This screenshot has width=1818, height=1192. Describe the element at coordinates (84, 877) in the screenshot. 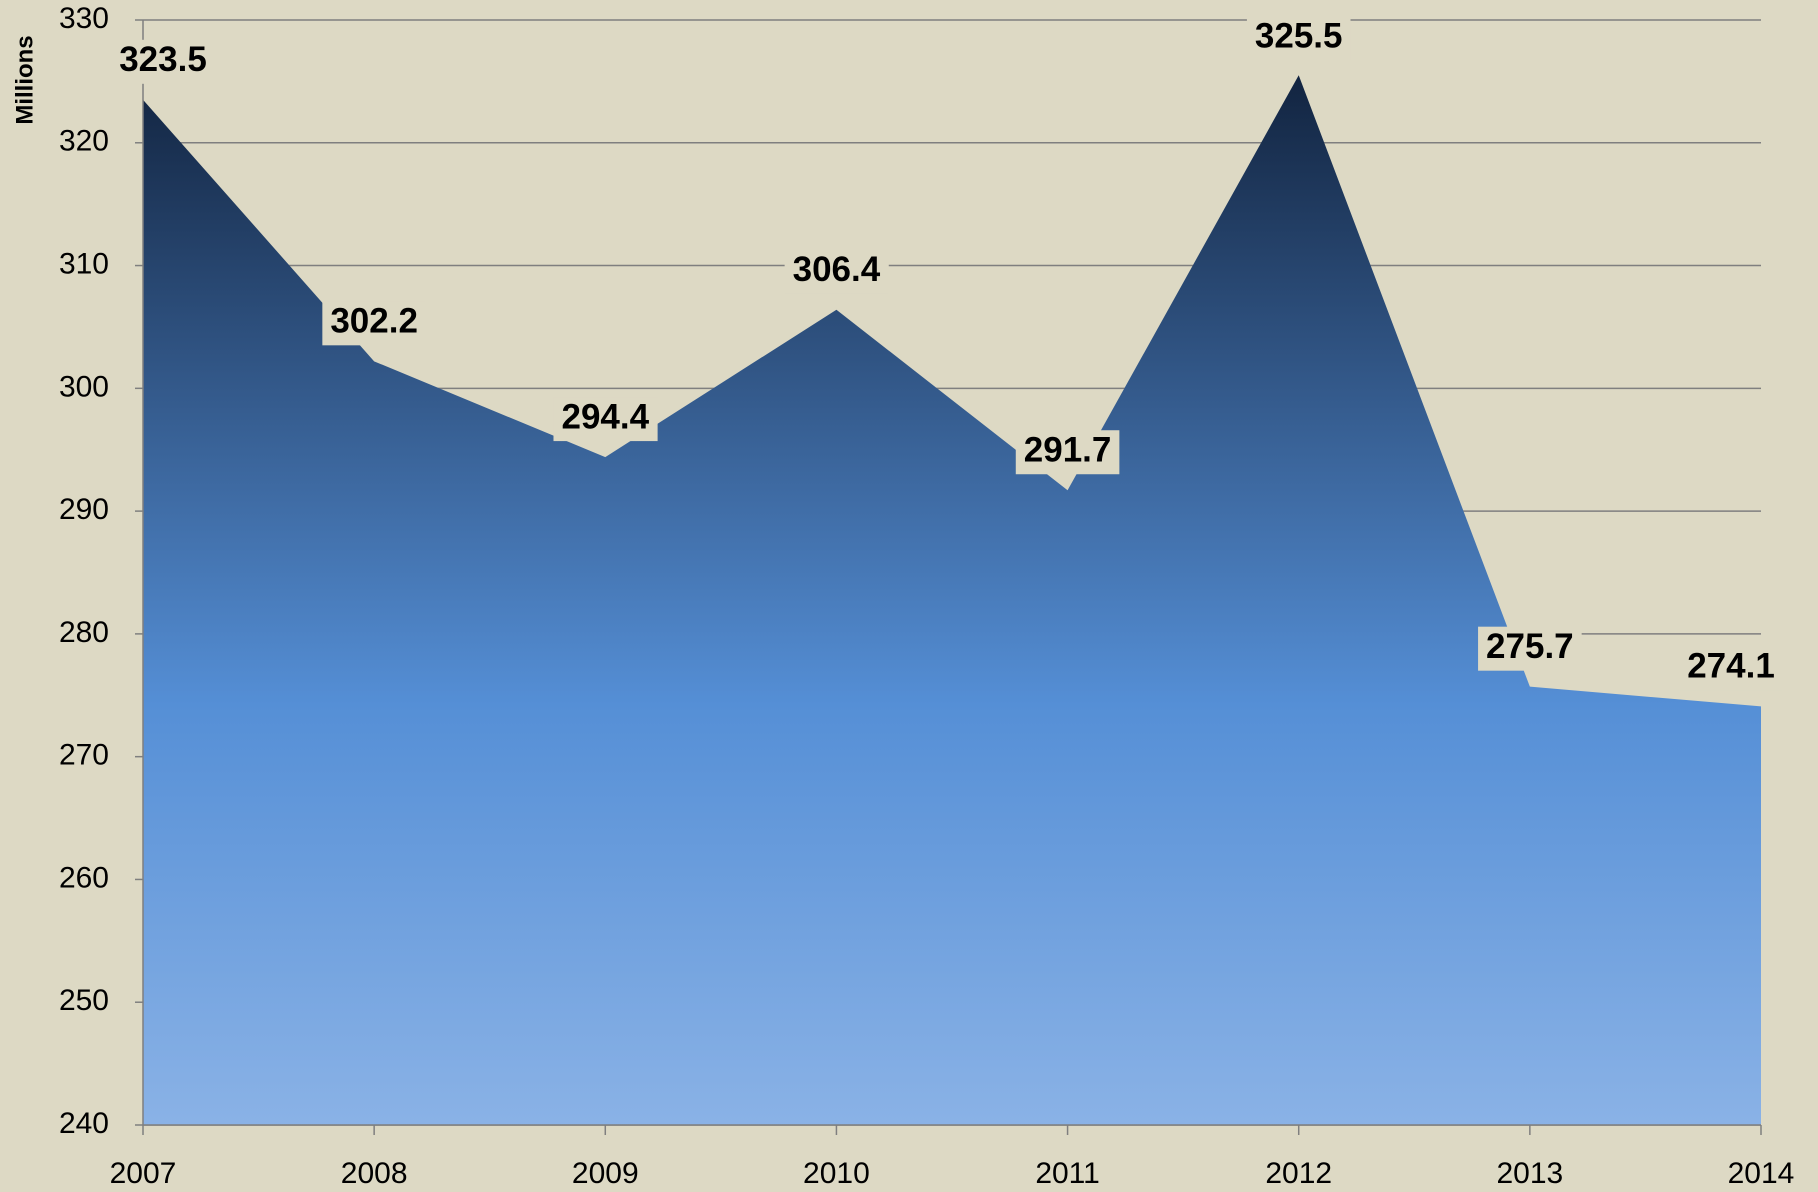

I see `y-tick-label: 260` at that location.